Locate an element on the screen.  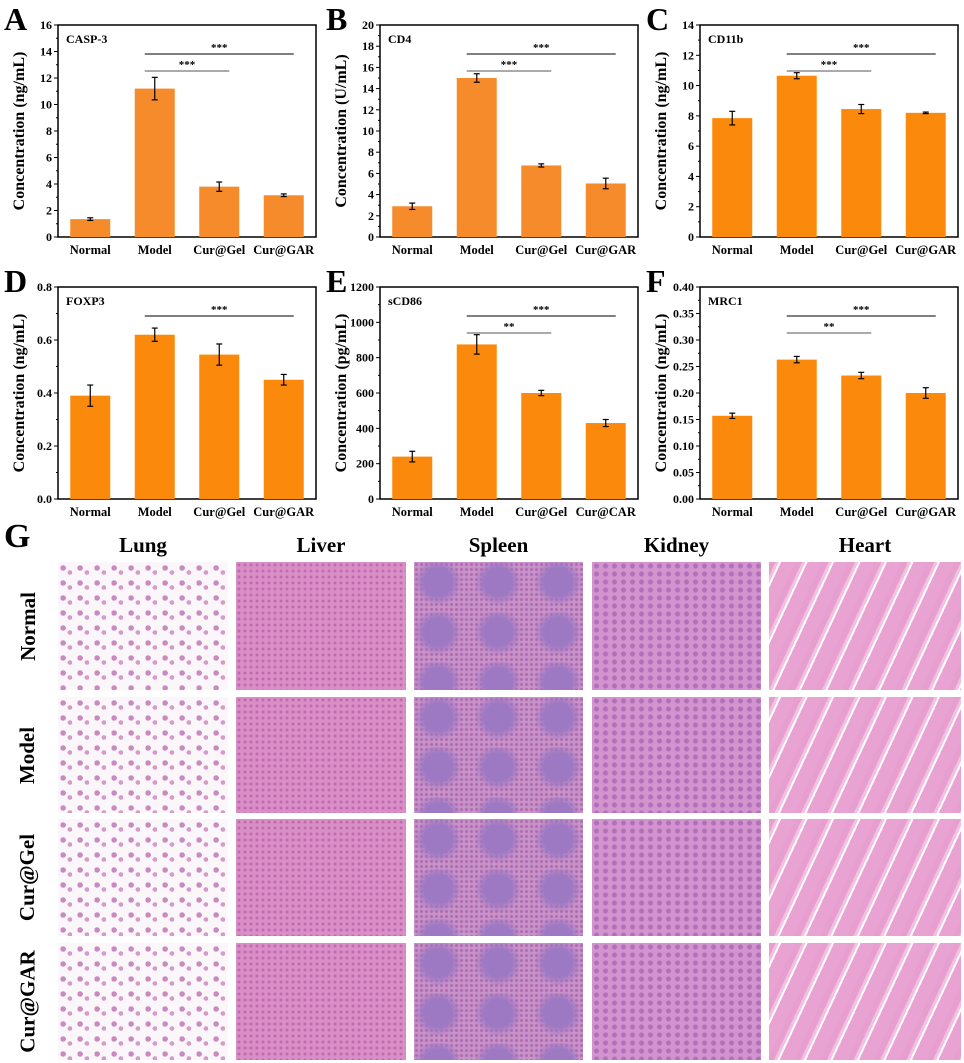
y-tick-label: 200 is located at coordinates (365, 464).